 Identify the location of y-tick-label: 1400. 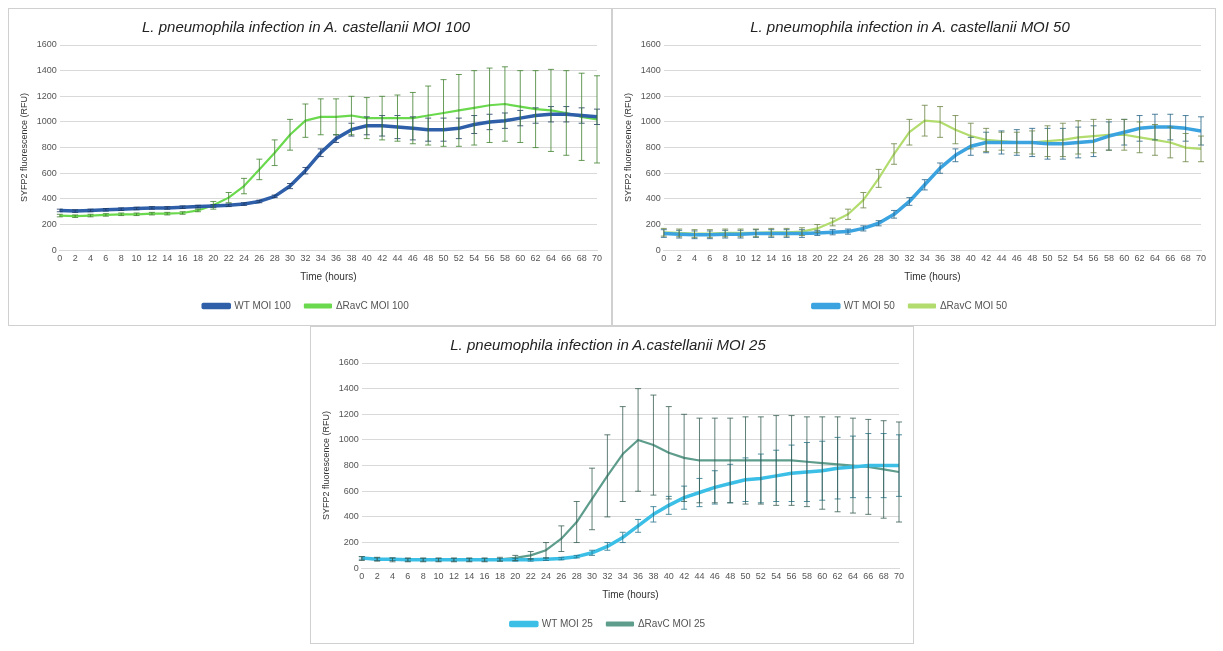
(348, 388).